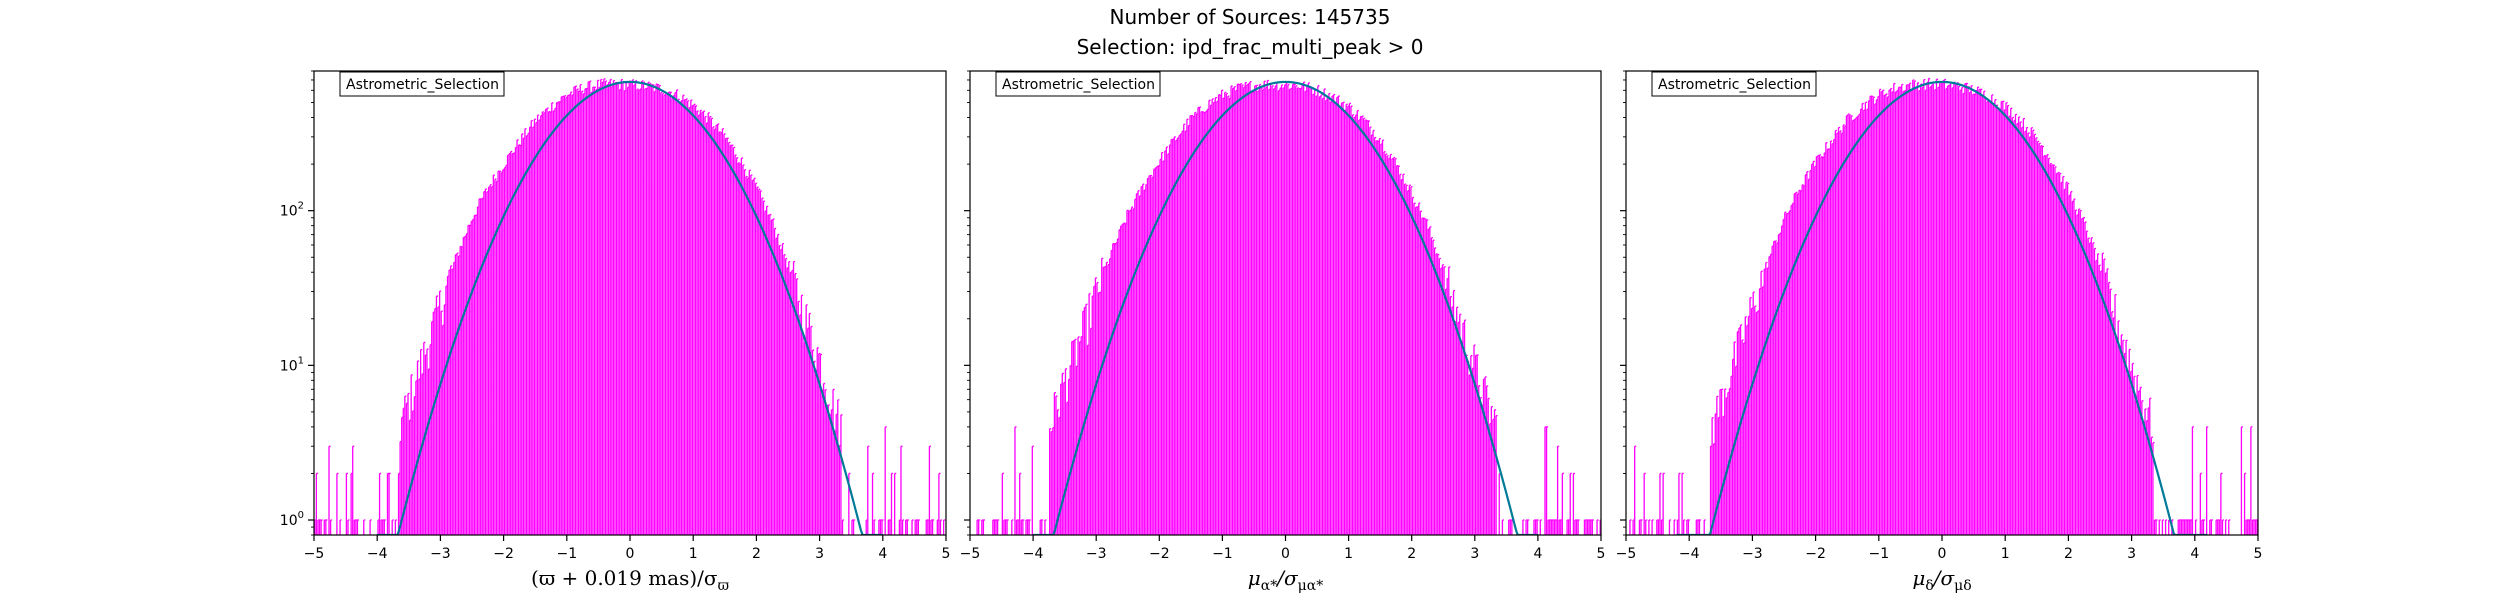 The height and width of the screenshot is (600, 2500). I want to click on y-tick-label: 10², so click(292, 210).